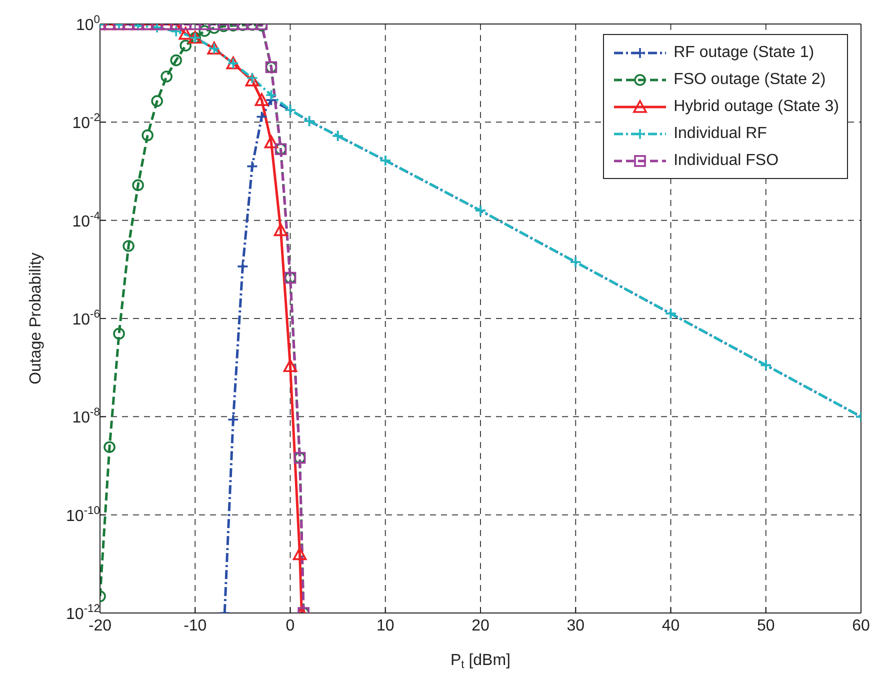 This screenshot has width=880, height=693. What do you see at coordinates (726, 161) in the screenshot?
I see `legend-label: Individual FSO` at bounding box center [726, 161].